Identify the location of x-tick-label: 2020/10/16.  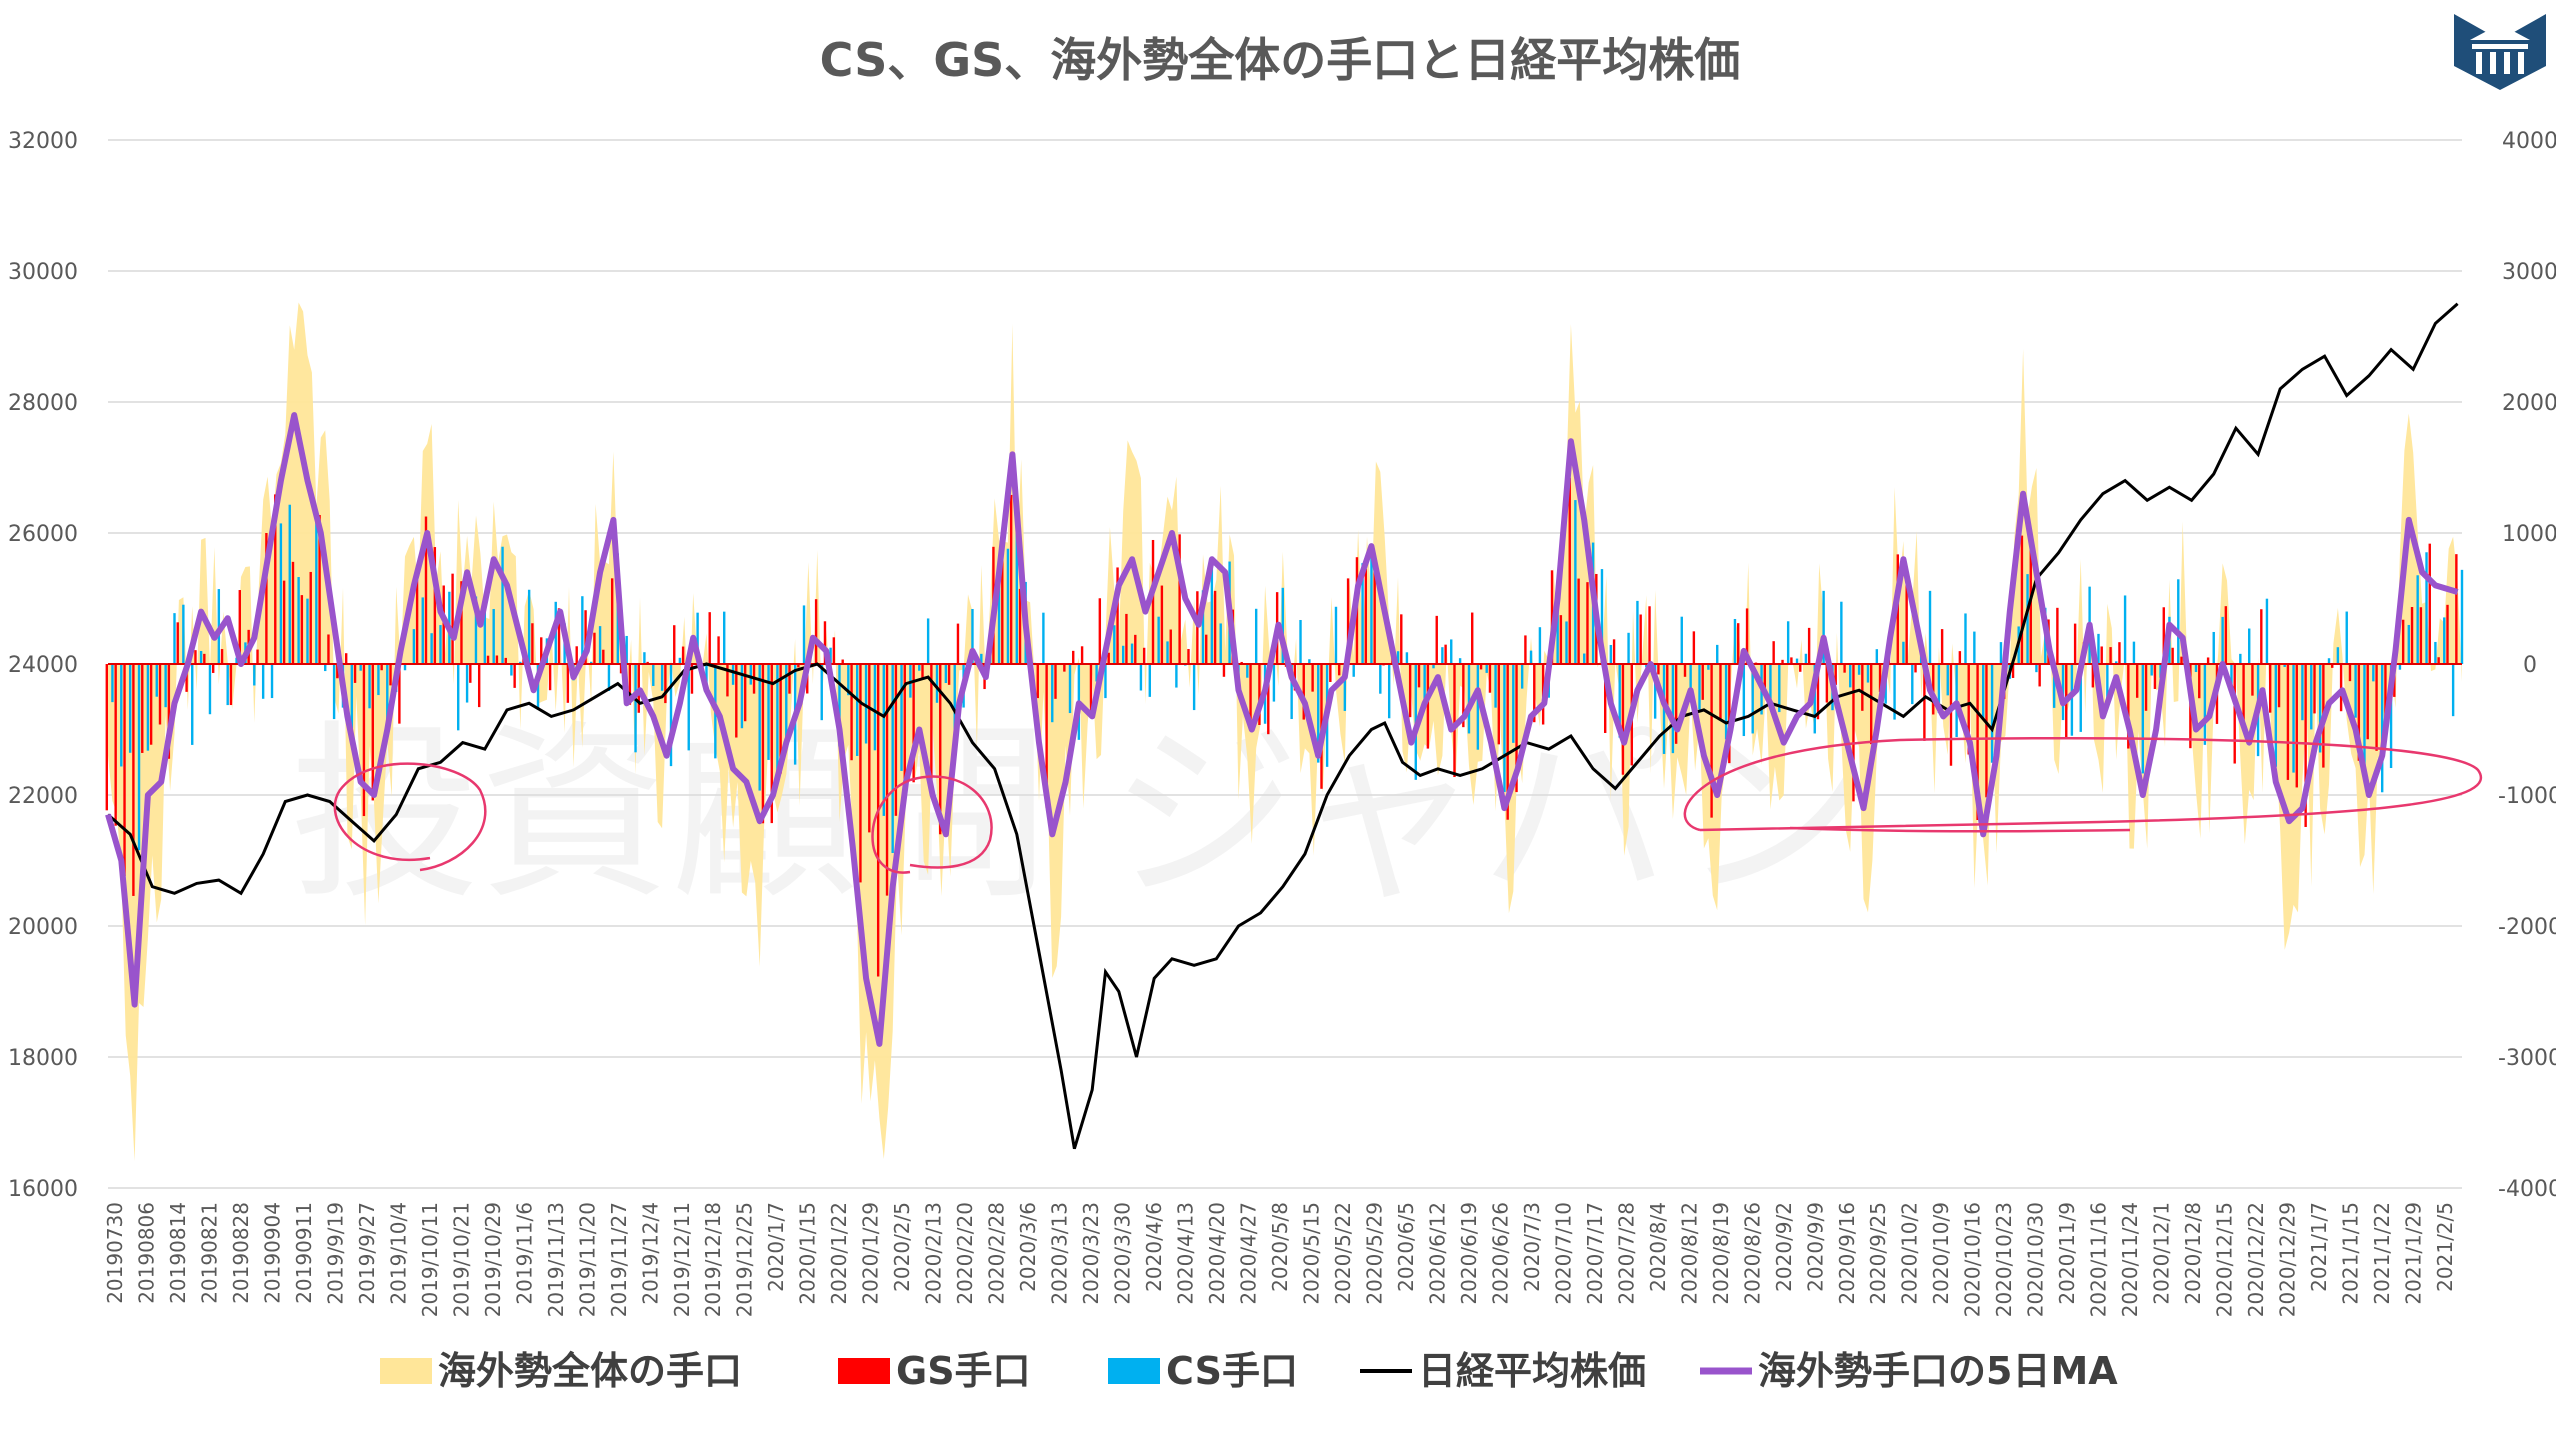
(1973, 1259).